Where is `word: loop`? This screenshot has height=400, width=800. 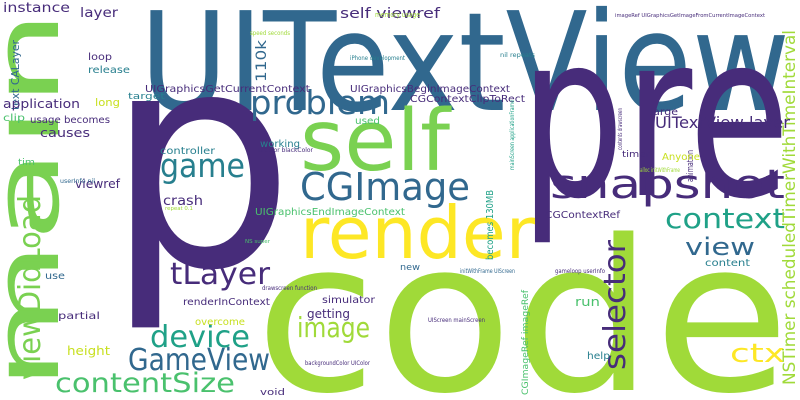 word: loop is located at coordinates (100, 57).